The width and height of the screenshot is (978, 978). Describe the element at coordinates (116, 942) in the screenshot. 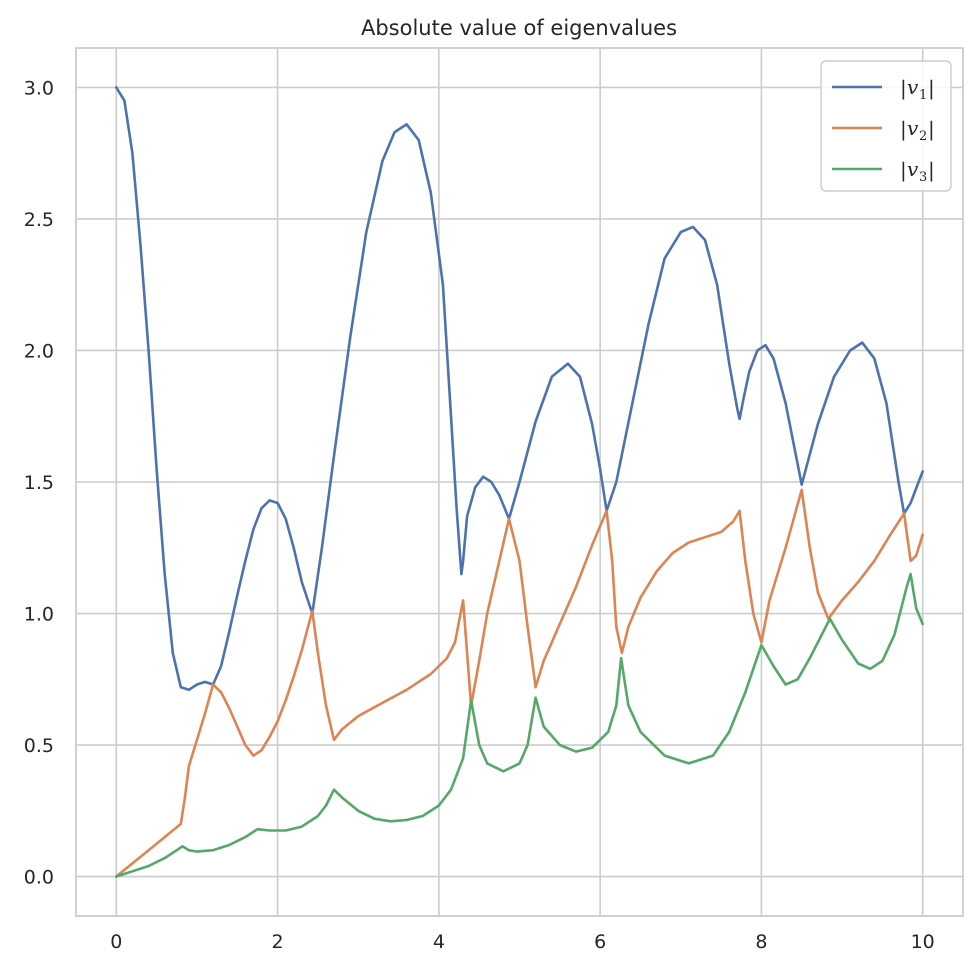

I see `x-tick-label: 0` at that location.